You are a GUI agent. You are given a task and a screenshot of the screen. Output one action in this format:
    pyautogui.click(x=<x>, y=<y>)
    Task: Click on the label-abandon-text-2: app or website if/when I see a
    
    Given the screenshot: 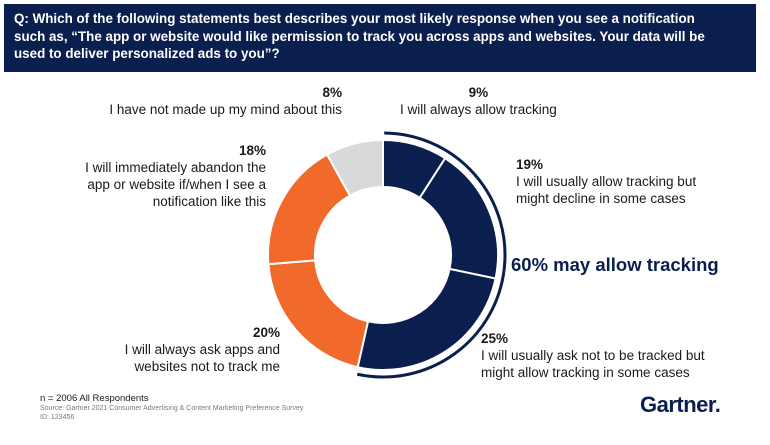 What is the action you would take?
    pyautogui.click(x=176, y=184)
    